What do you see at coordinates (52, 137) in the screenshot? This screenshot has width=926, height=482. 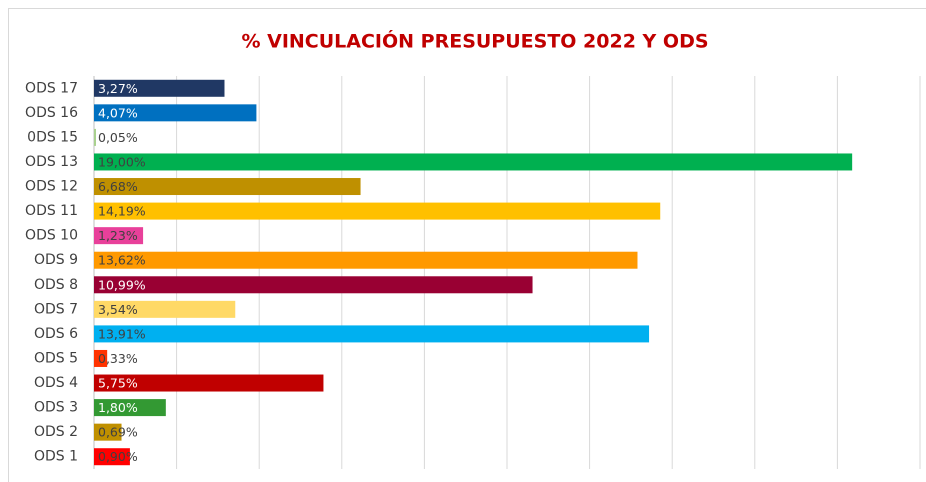 I see `y-tick-label: 0DS 15` at bounding box center [52, 137].